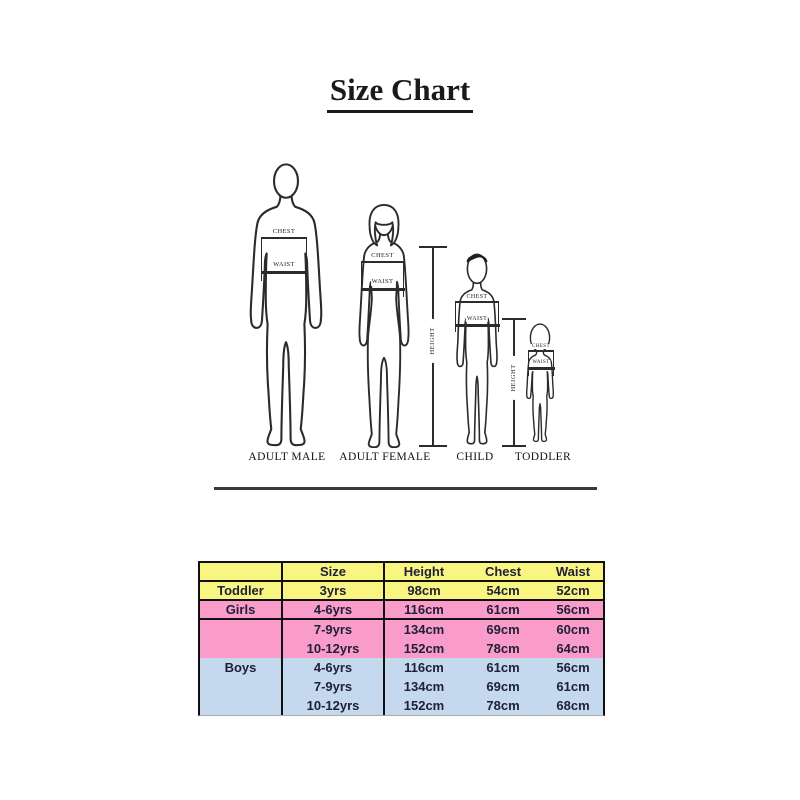  I want to click on size-cell: 3yrs, so click(334, 590).